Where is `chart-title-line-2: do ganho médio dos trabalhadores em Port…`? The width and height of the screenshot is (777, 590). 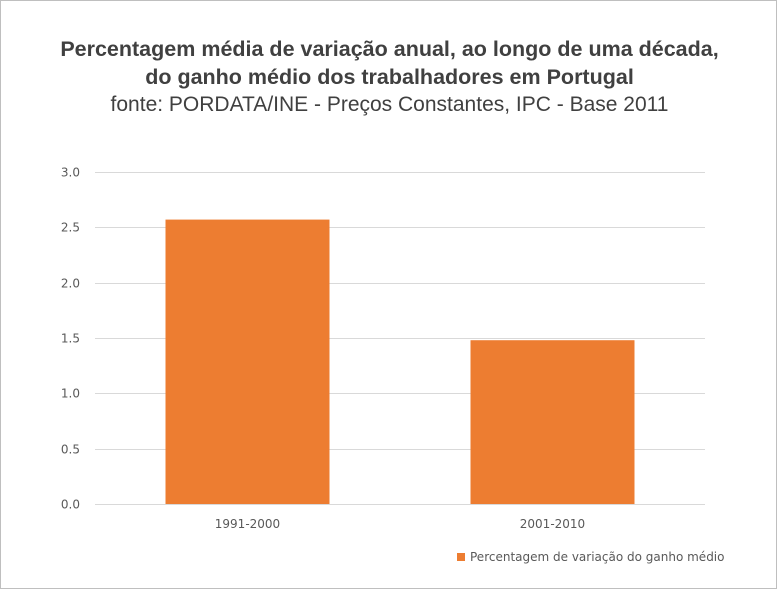 chart-title-line-2: do ganho médio dos trabalhadores em Port… is located at coordinates (389, 77).